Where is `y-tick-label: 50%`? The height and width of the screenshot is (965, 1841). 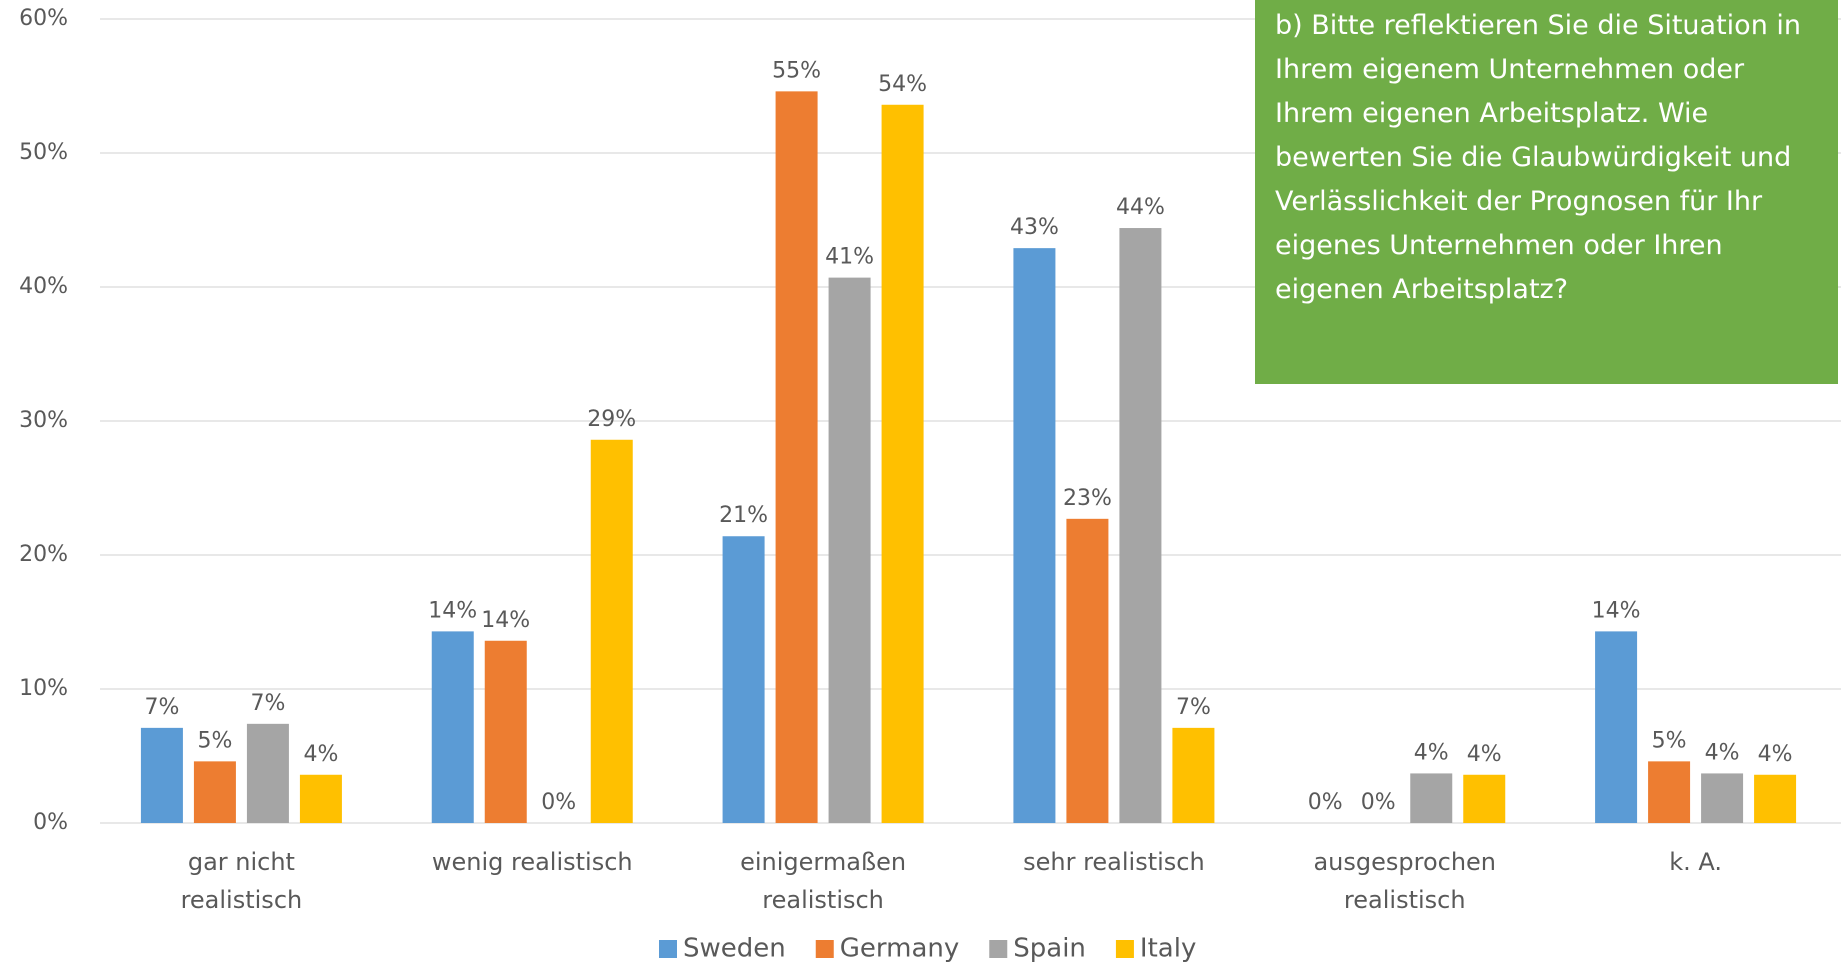 y-tick-label: 50% is located at coordinates (43, 152).